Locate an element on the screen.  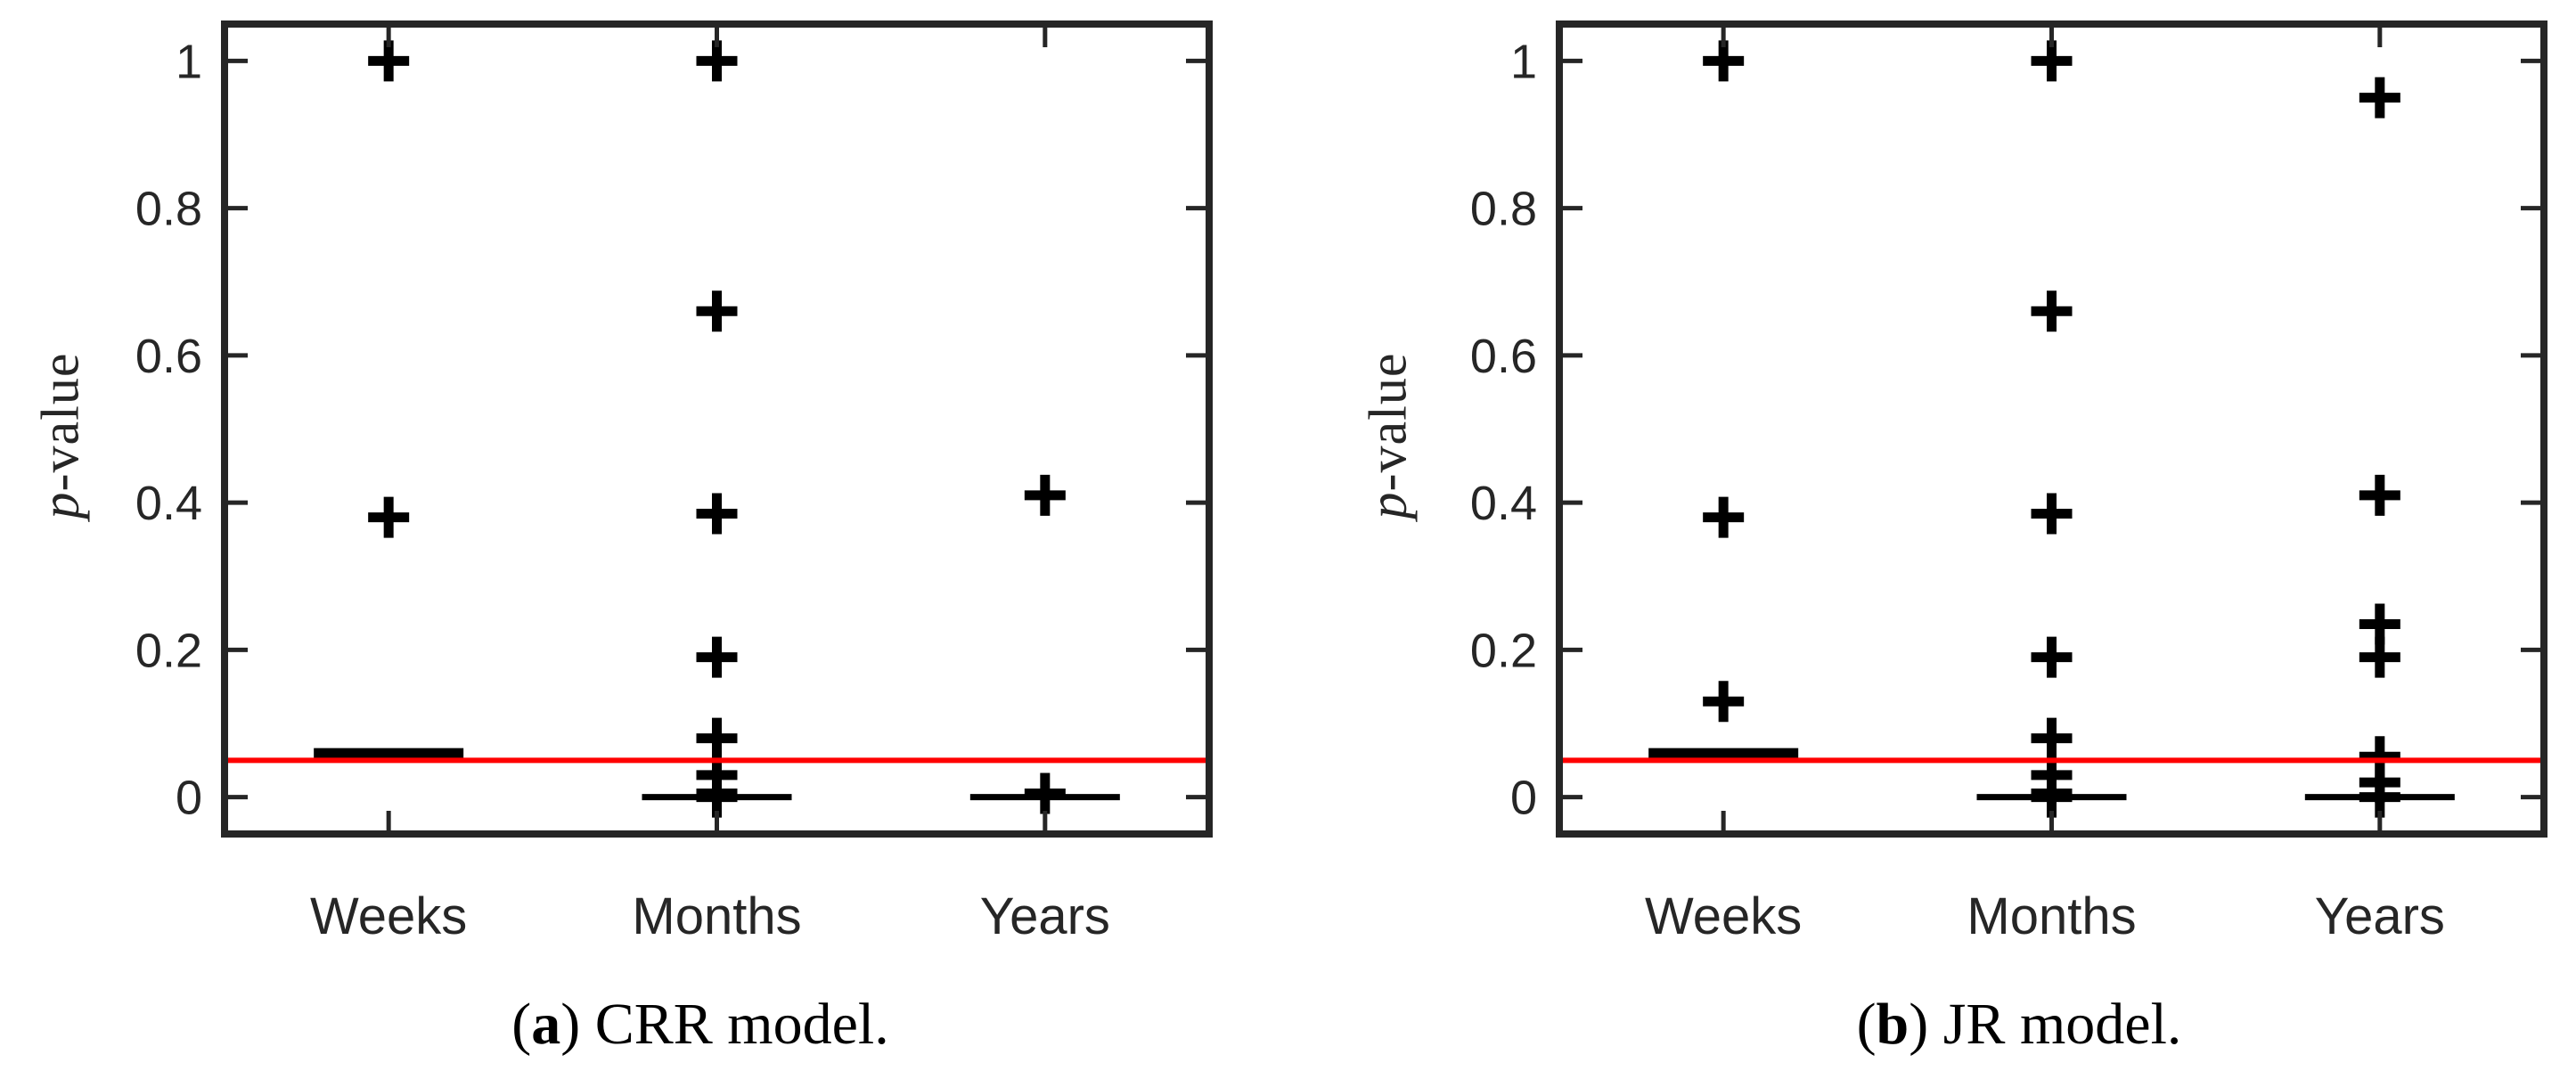
caption-text: ) CRR model. is located at coordinates (724, 1024).